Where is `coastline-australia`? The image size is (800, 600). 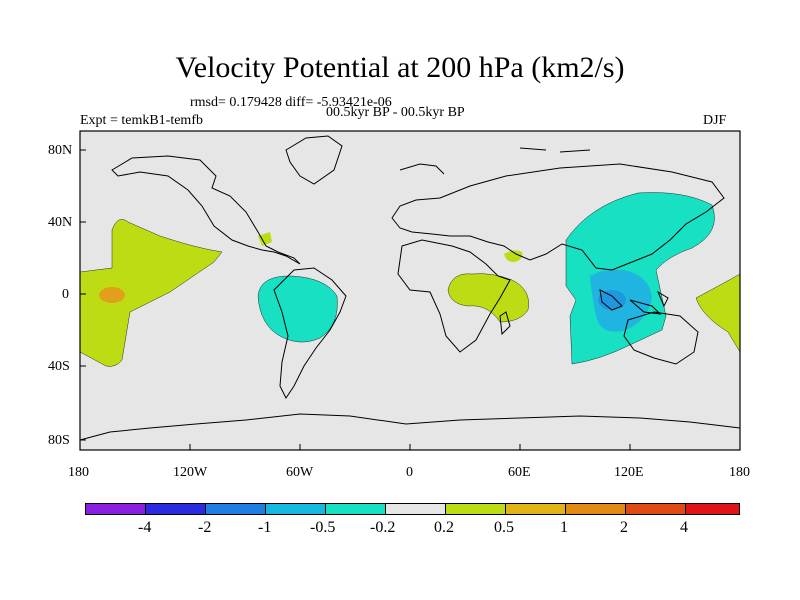 coastline-australia is located at coordinates (661, 338).